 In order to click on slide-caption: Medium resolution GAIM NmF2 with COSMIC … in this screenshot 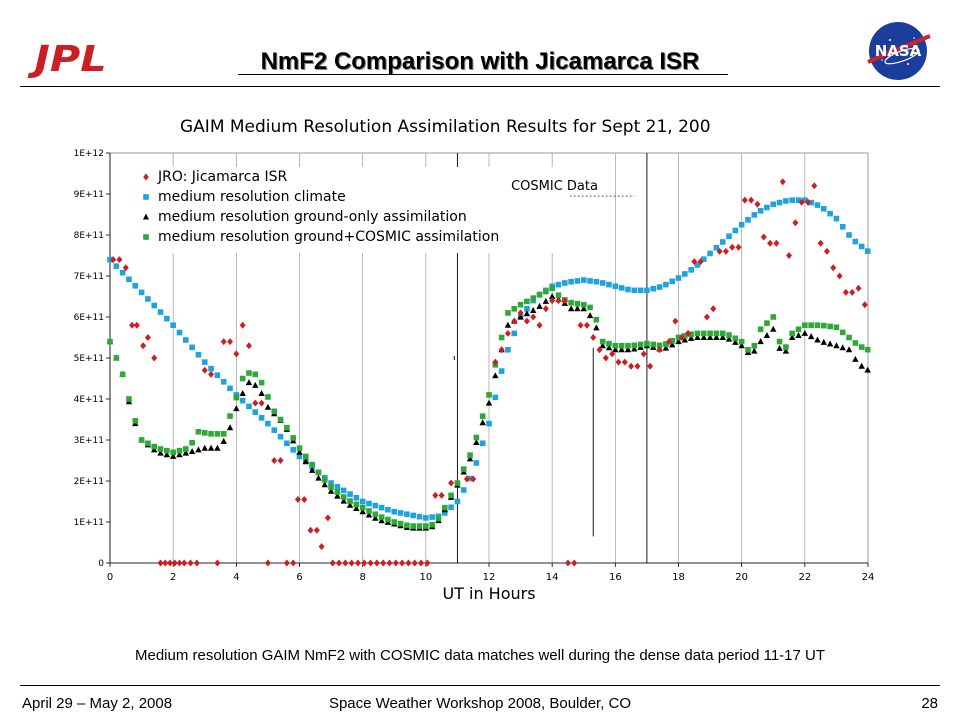, I will do `click(480, 655)`.